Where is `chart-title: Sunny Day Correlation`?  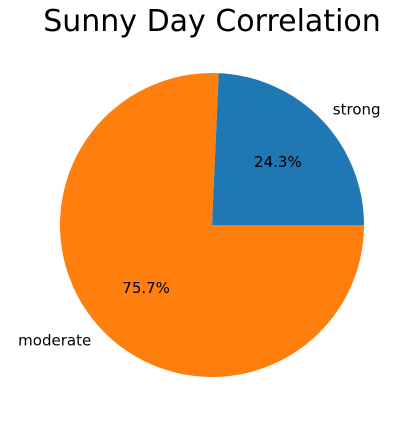 chart-title: Sunny Day Correlation is located at coordinates (212, 21).